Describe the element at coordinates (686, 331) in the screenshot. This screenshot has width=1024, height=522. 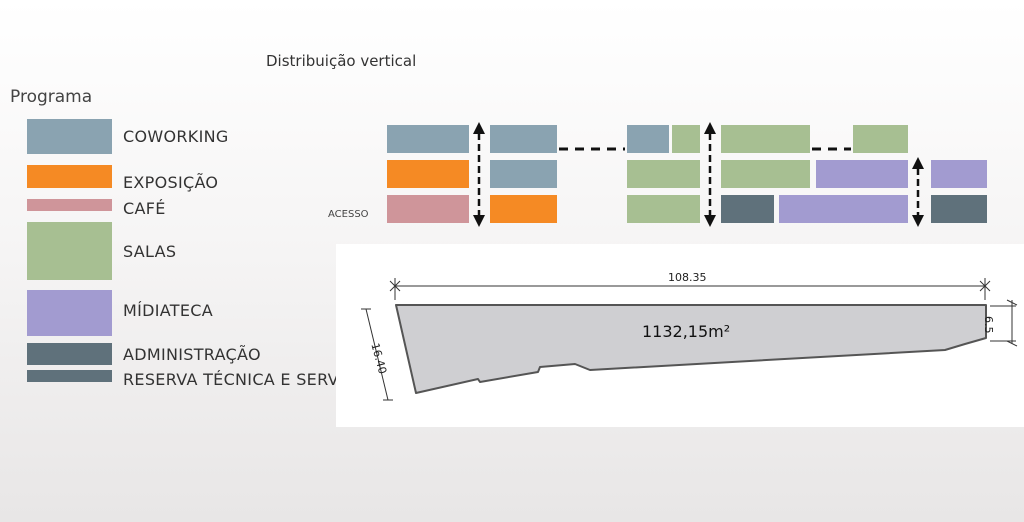
I see `site-area-label: 1132,15m²` at that location.